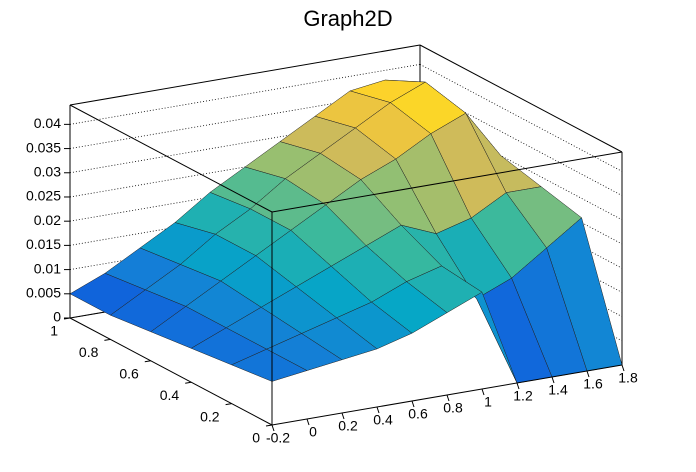 The image size is (696, 472). I want to click on x-tick-label: 1, so click(488, 402).